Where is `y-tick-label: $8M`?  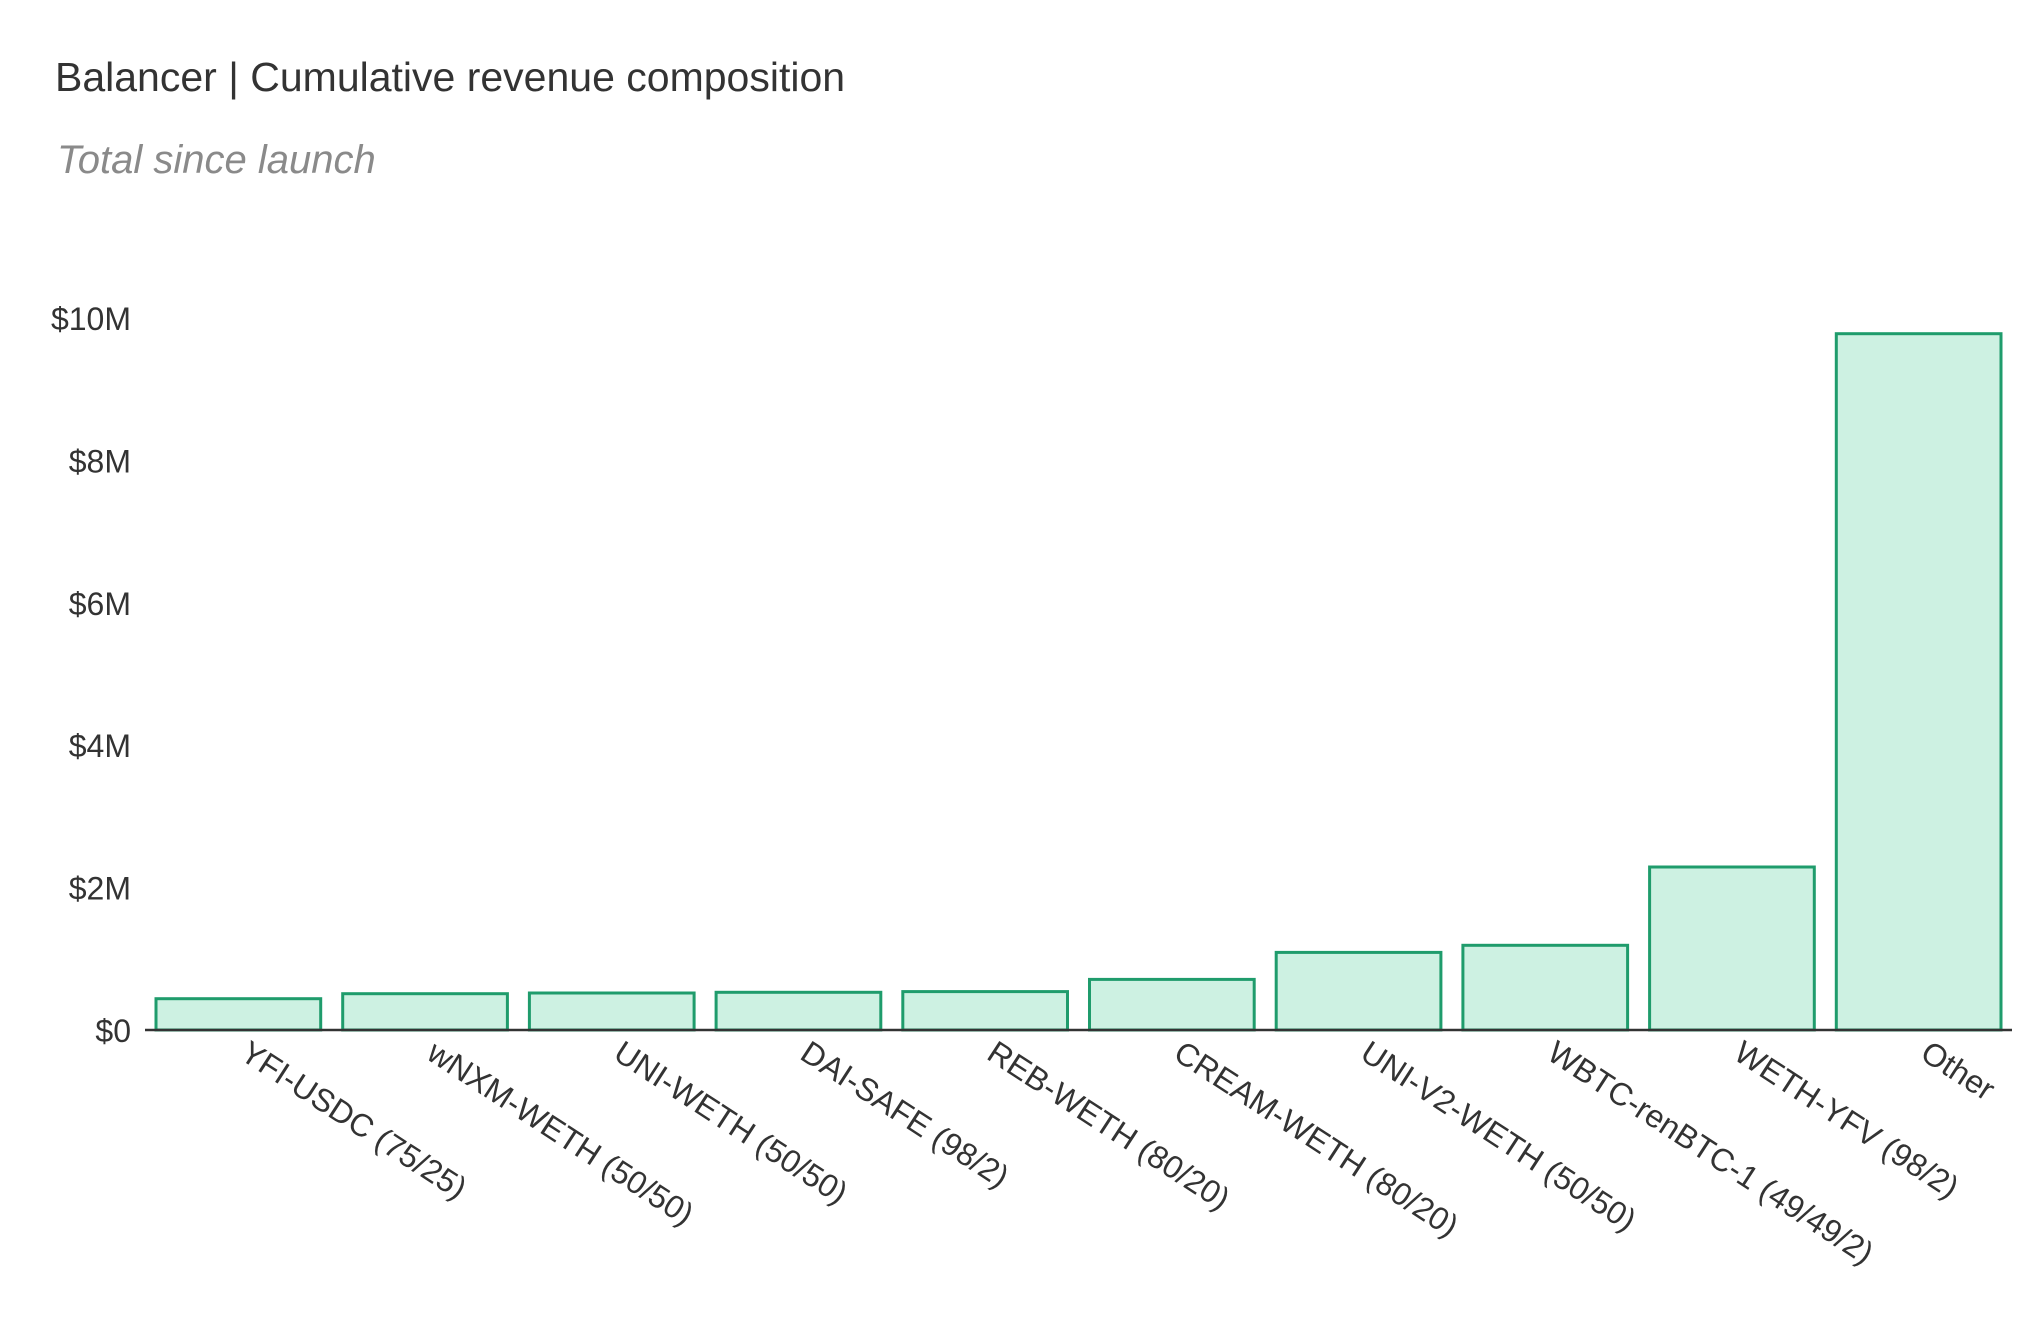
y-tick-label: $8M is located at coordinates (100, 461).